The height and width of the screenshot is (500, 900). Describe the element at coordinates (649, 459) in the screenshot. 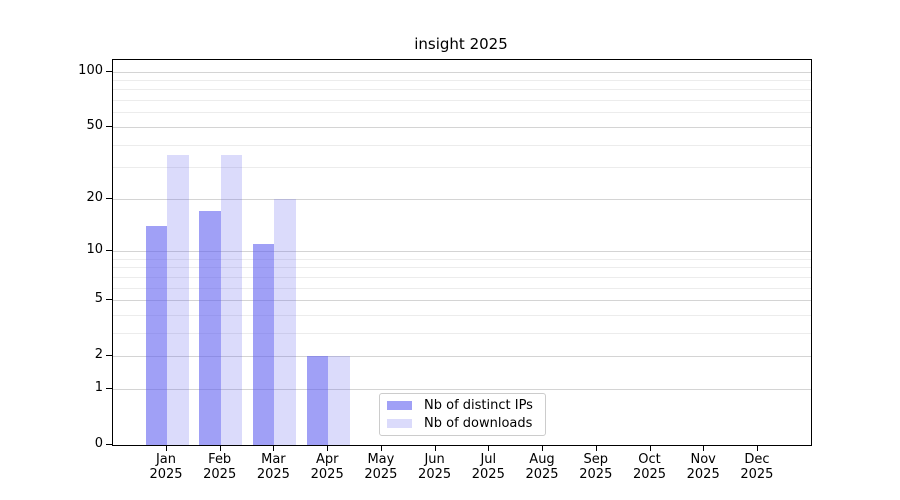

I see `x-tick-month-oct: Oct` at that location.